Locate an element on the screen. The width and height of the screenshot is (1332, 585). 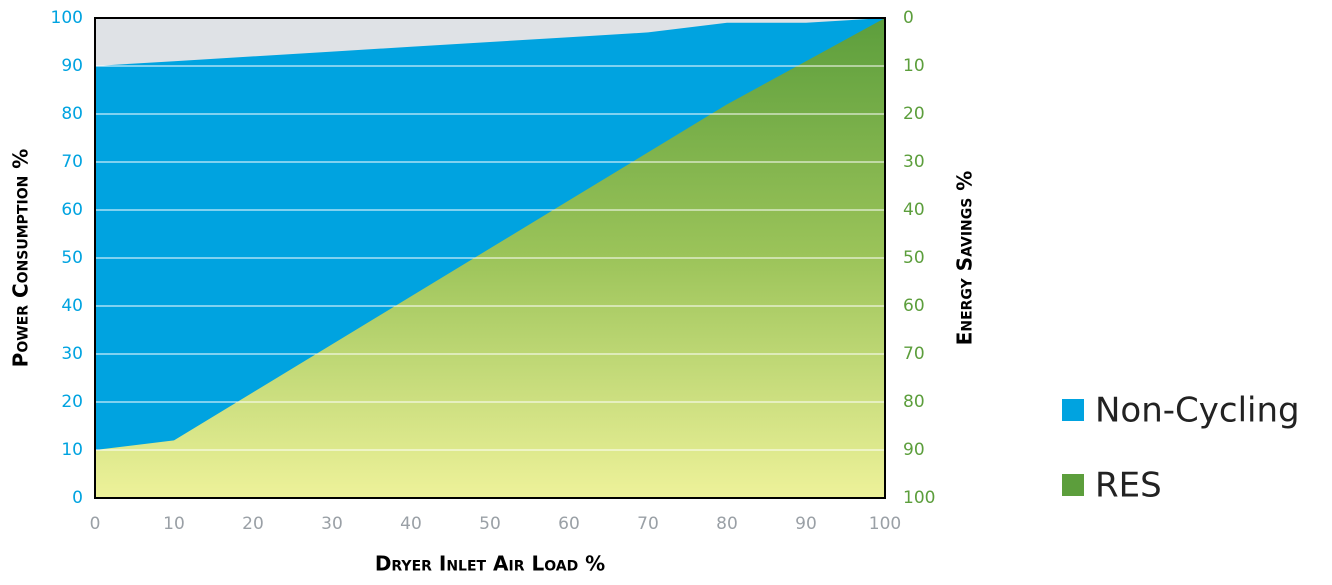
x-tick-label: 10 is located at coordinates (174, 524).